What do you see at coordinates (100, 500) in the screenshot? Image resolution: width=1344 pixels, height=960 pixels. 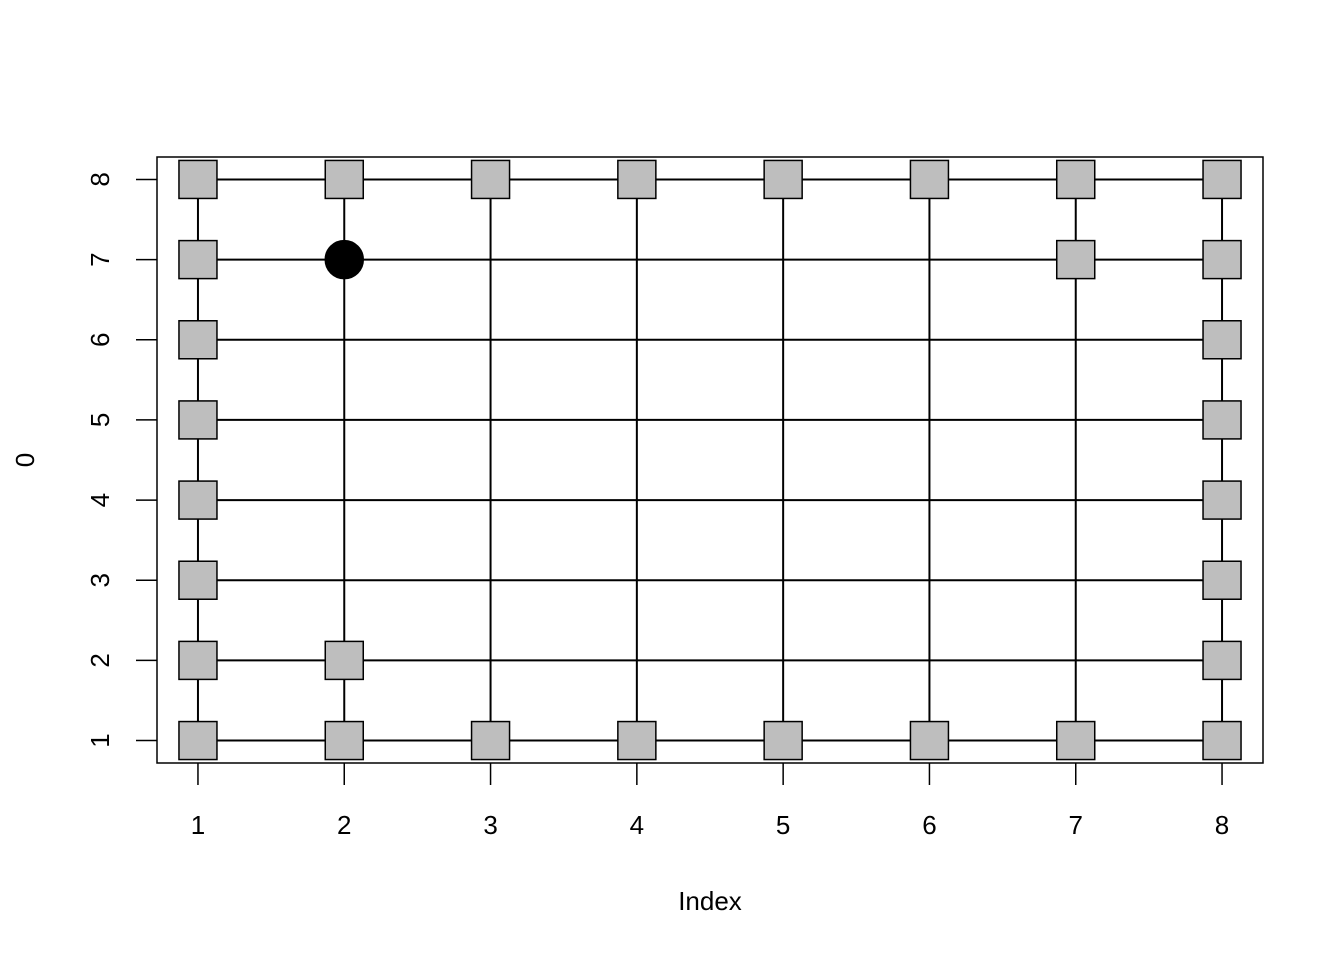 I see `y-tick-label: 4` at bounding box center [100, 500].